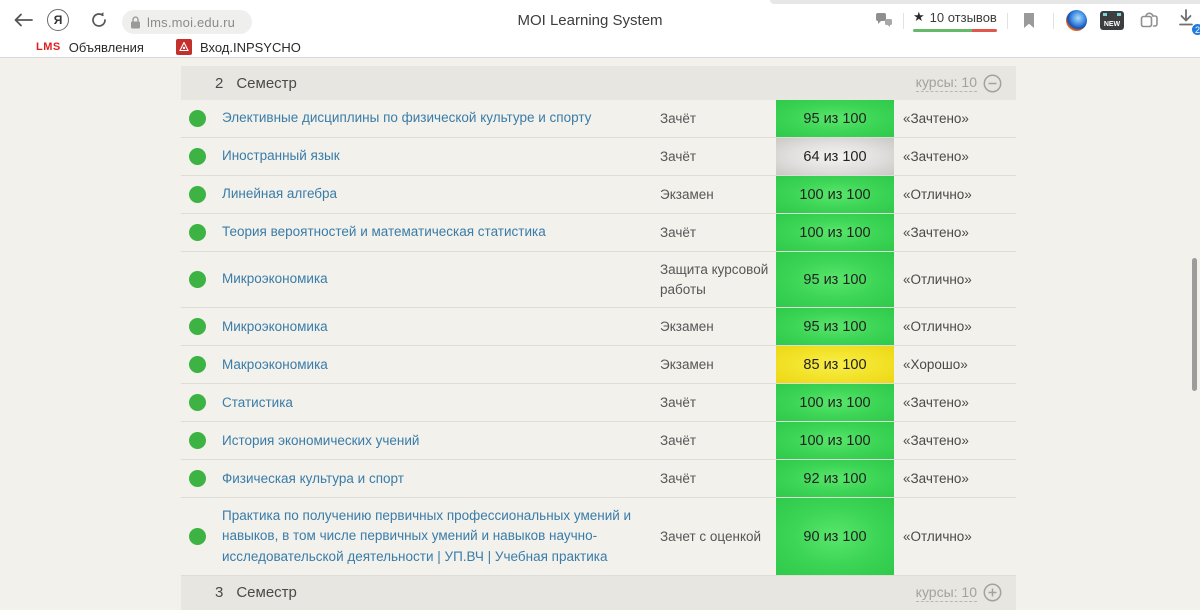  Describe the element at coordinates (99, 20) in the screenshot. I see `refresh-button` at that location.